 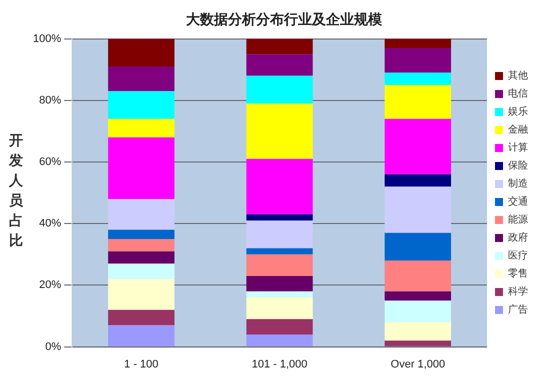 I want to click on legend-label: 其他, so click(x=518, y=76).